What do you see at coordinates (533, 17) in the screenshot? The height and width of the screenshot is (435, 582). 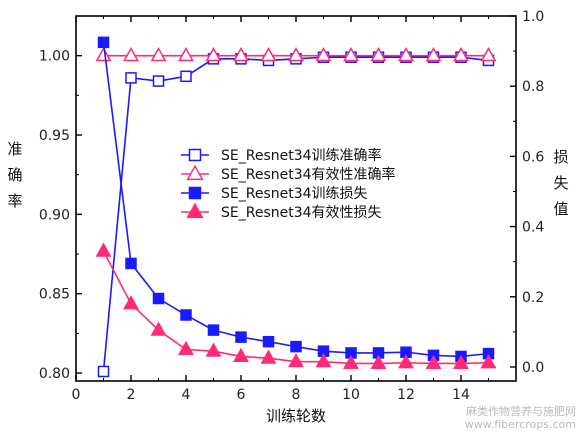 I see `y-right-tick-label: 1.0` at bounding box center [533, 17].